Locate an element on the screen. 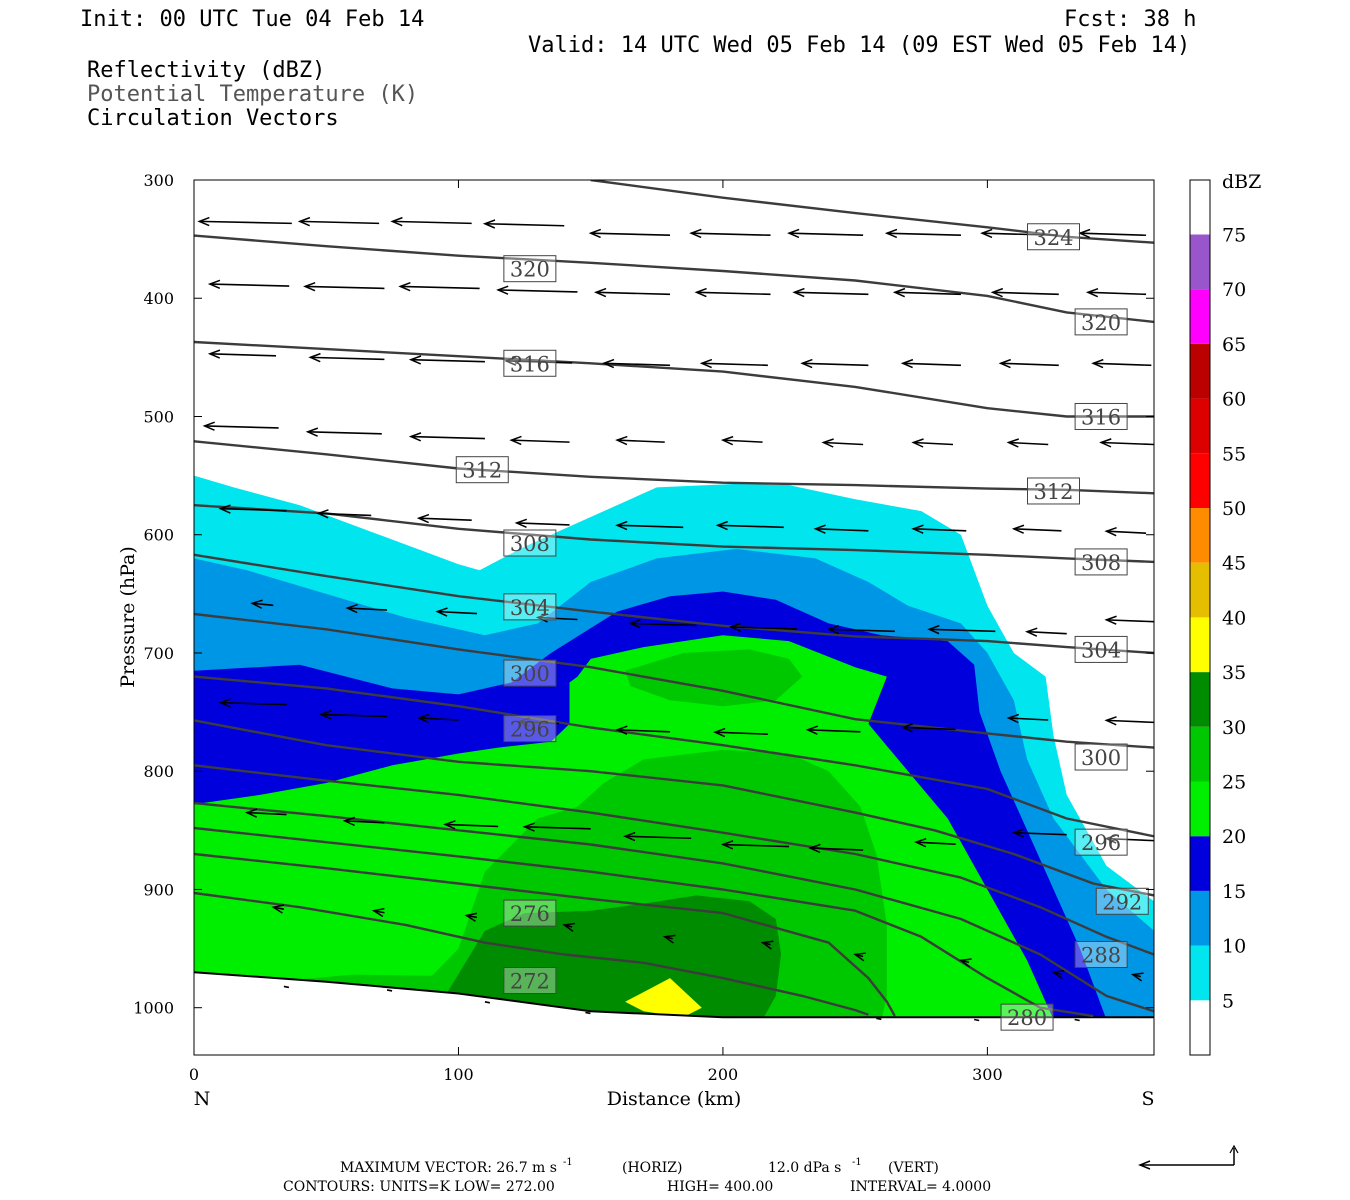  y-tick-label: 300 is located at coordinates (158, 180).